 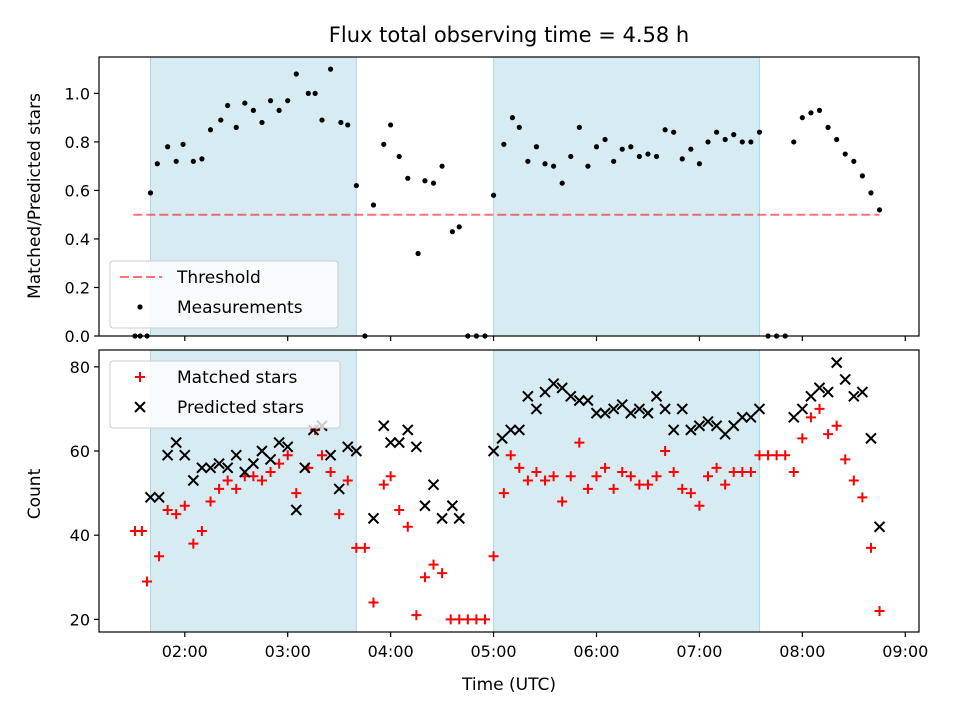 I want to click on legend-predicted-swatch, so click(x=140, y=407).